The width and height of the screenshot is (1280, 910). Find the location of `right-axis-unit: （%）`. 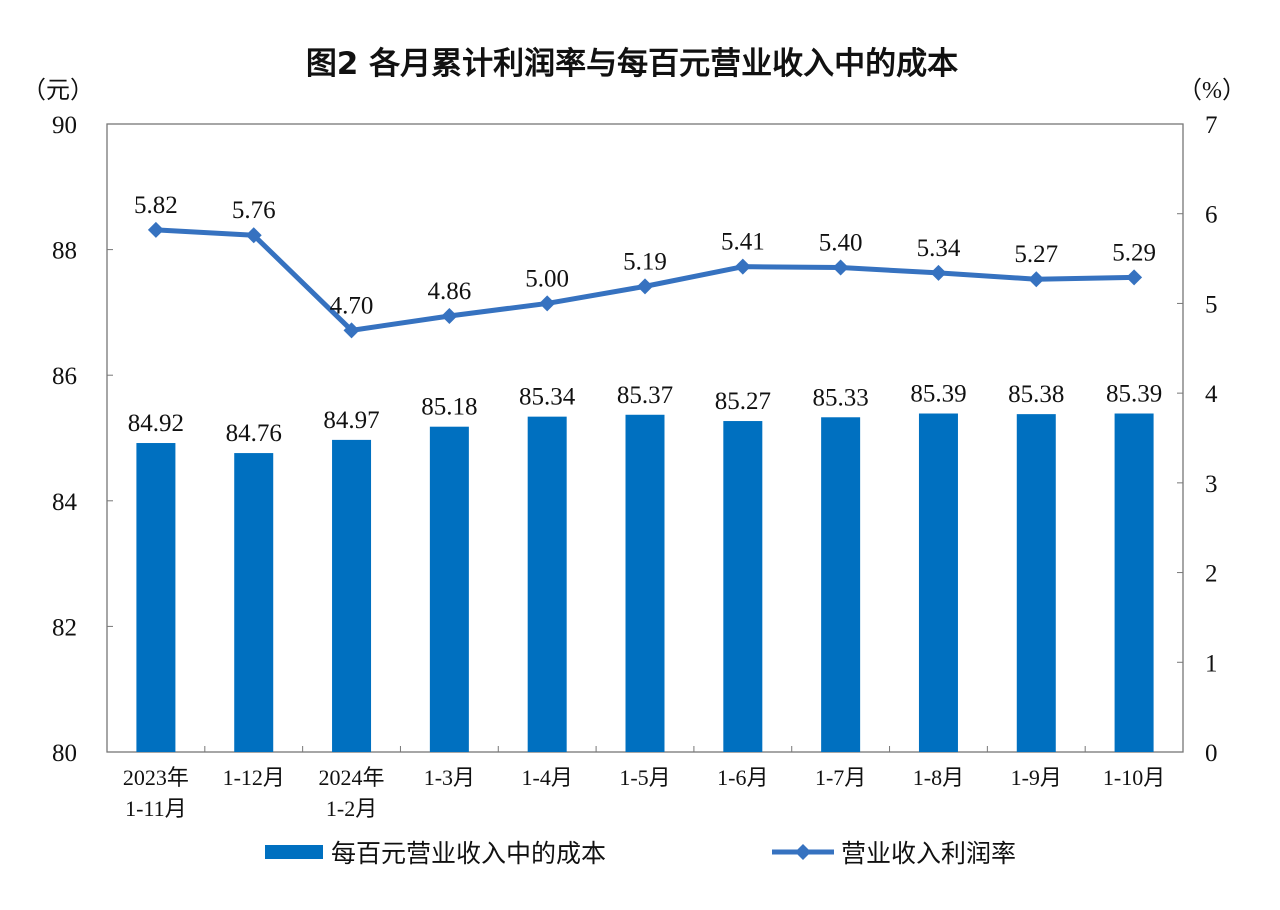

right-axis-unit: （%） is located at coordinates (1212, 91).